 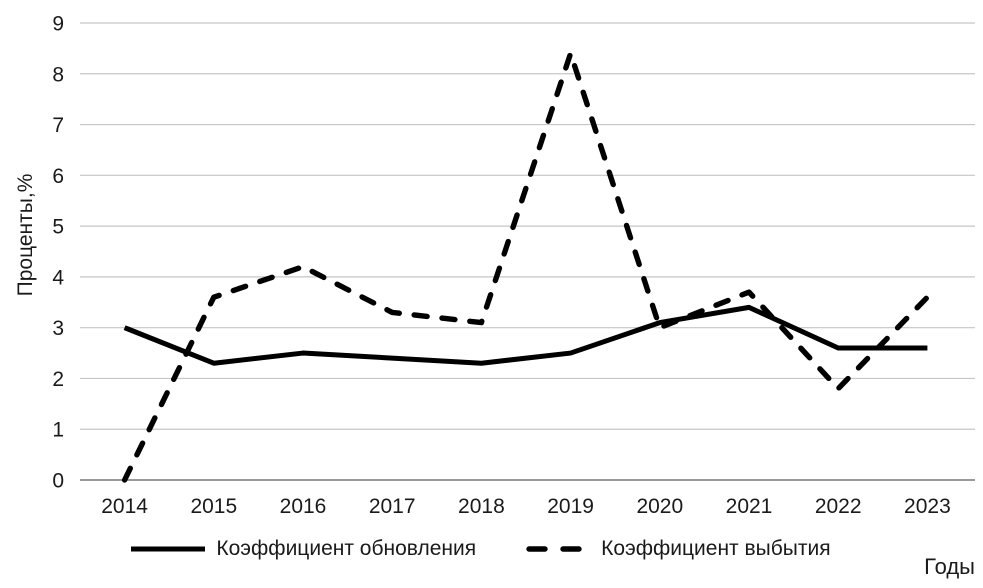 I want to click on x-axis-title: Годы, so click(x=949, y=566).